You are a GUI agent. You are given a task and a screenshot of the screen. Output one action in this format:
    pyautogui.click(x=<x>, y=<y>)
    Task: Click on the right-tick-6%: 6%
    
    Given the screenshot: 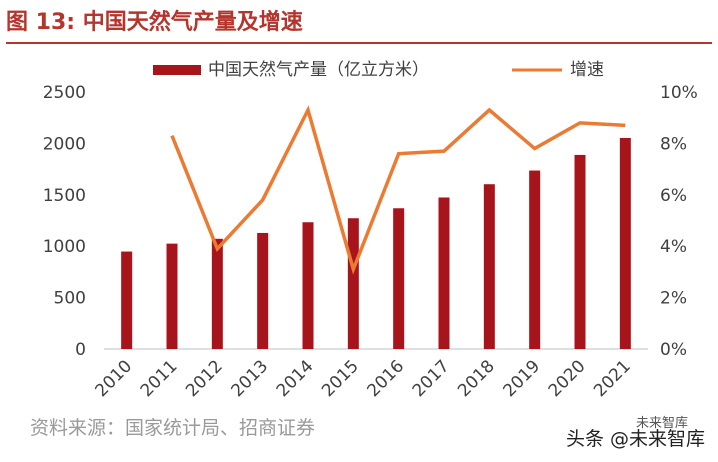 What is the action you would take?
    pyautogui.click(x=673, y=196)
    